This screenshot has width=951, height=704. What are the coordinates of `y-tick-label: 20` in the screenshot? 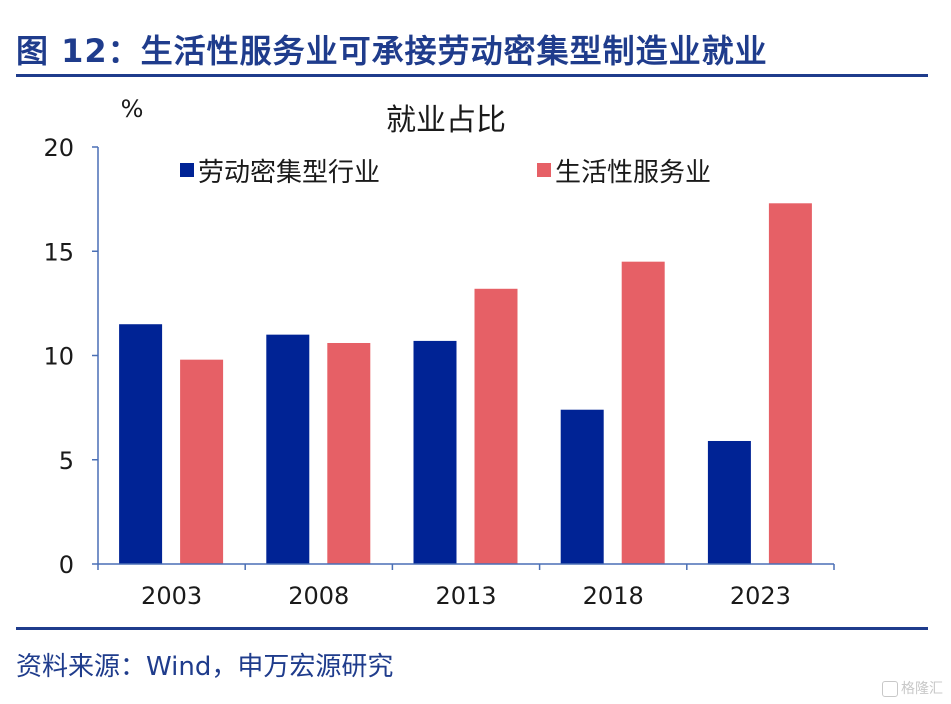 It's located at (58, 148).